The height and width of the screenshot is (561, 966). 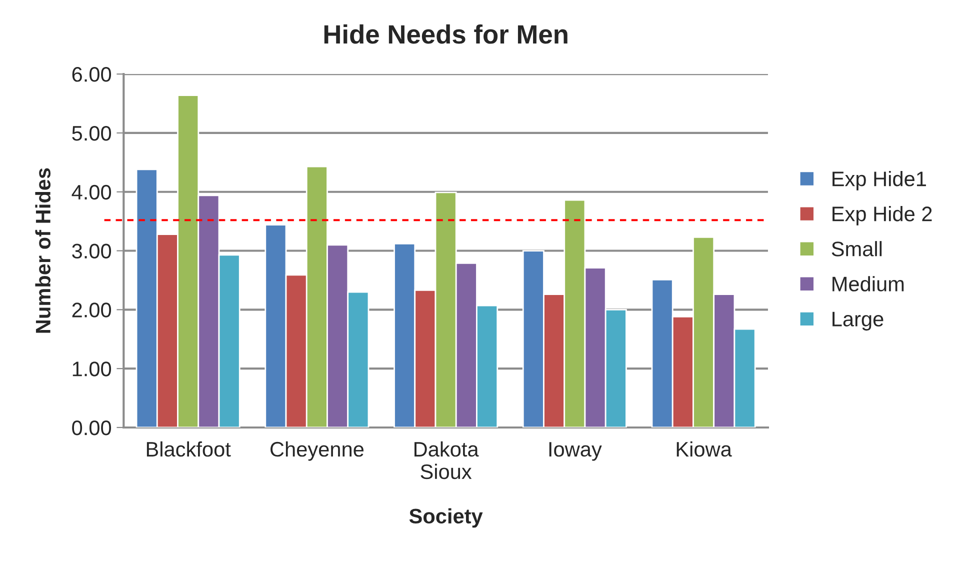 I want to click on y-tick-label: 6.00, so click(x=92, y=74).